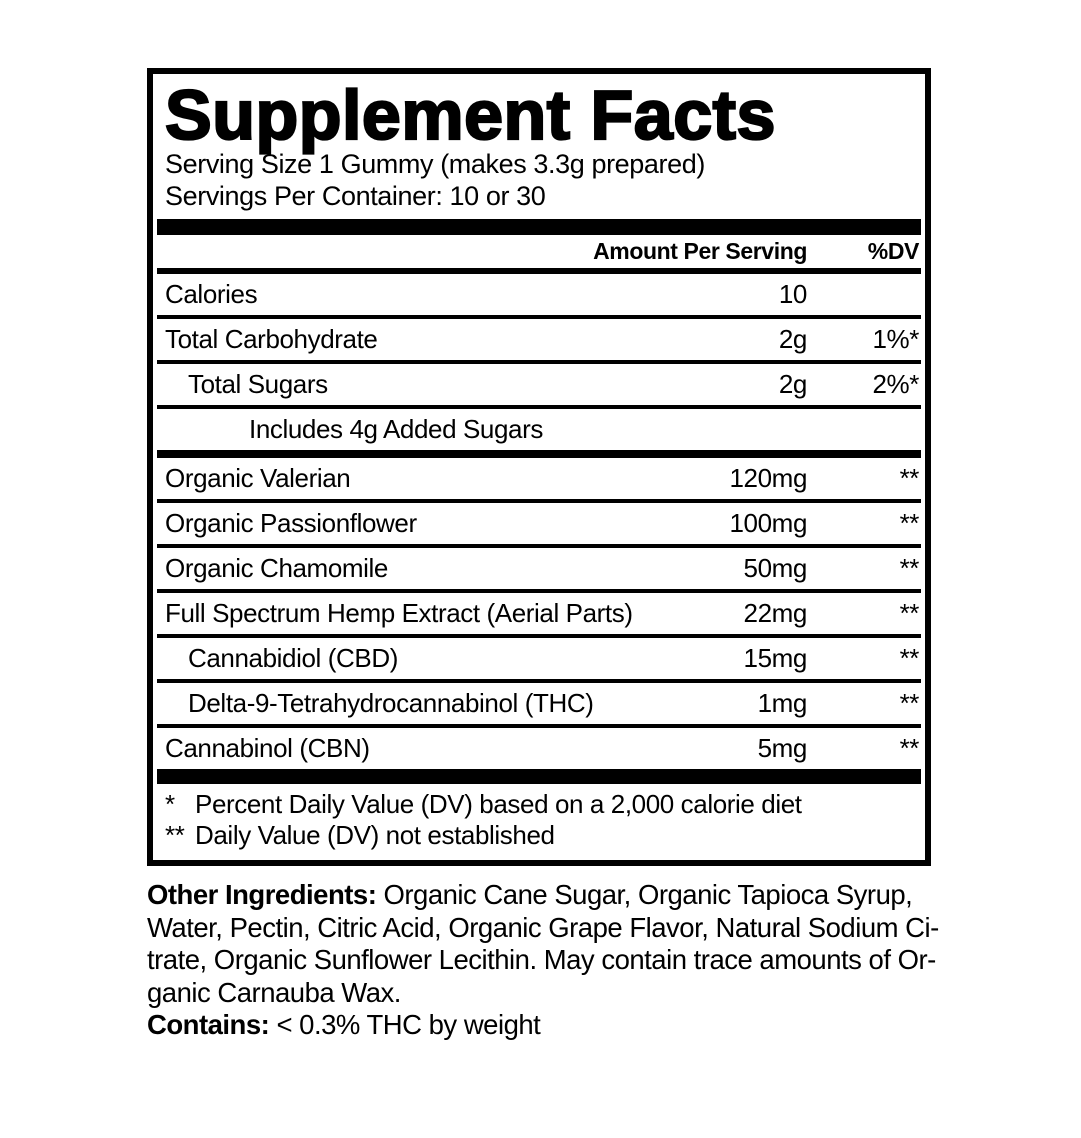 The image size is (1081, 1138). What do you see at coordinates (893, 251) in the screenshot?
I see `dv-header: %DV` at bounding box center [893, 251].